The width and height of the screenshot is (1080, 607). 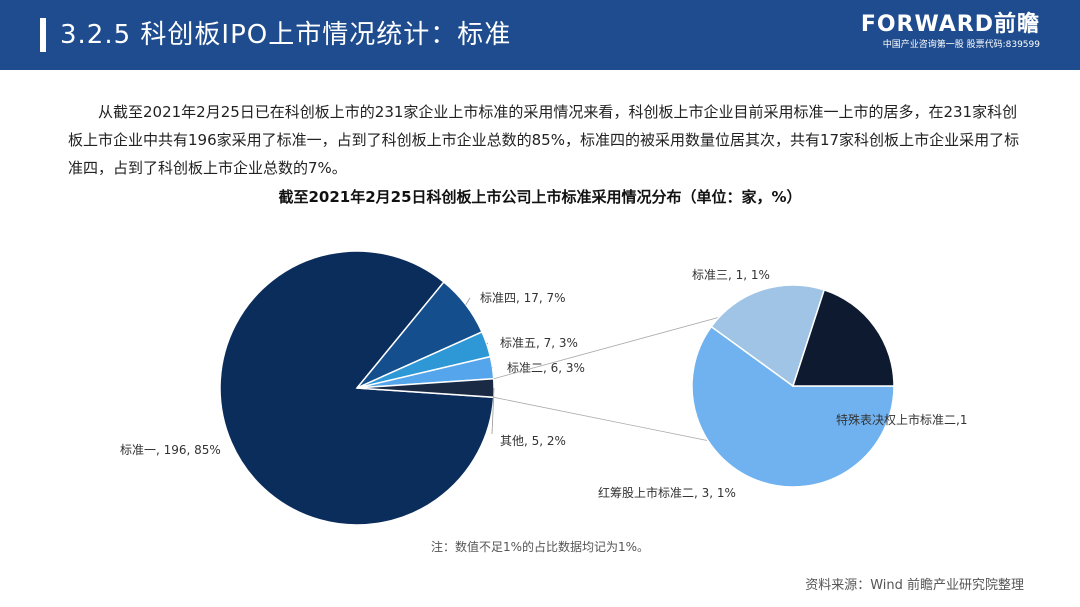 What do you see at coordinates (286, 35) in the screenshot?
I see `page-title: 3.2.5 科创板IPO上市情况统计：标准` at bounding box center [286, 35].